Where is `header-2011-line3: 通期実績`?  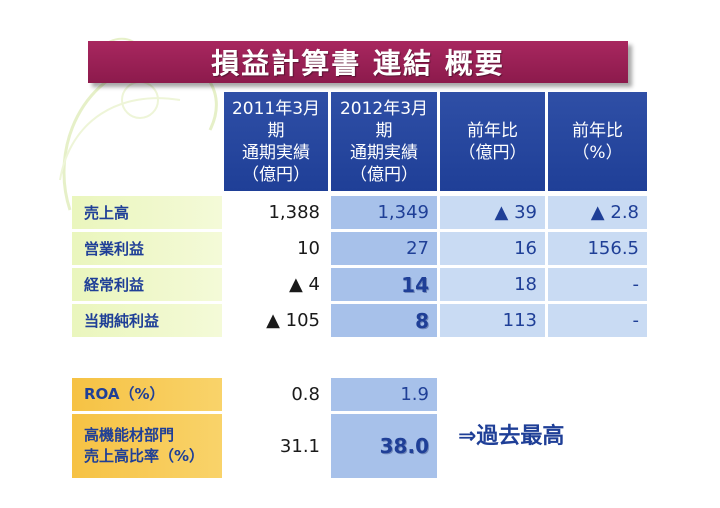
header-2011-line3: 通期実績 is located at coordinates (276, 152).